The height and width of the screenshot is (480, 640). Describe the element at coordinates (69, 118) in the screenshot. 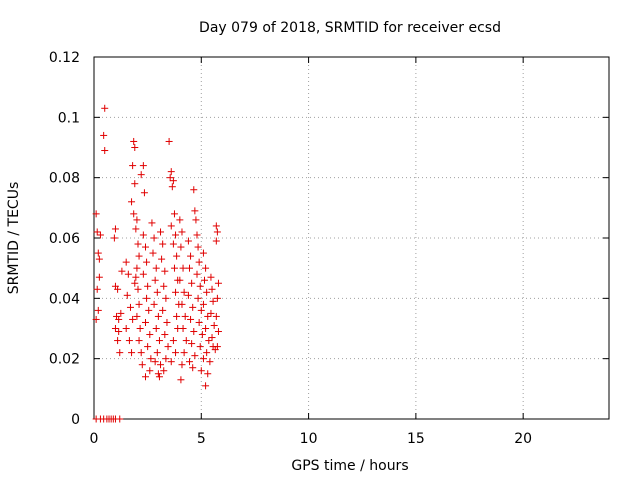

I see `y-tick-label: 0.1` at that location.